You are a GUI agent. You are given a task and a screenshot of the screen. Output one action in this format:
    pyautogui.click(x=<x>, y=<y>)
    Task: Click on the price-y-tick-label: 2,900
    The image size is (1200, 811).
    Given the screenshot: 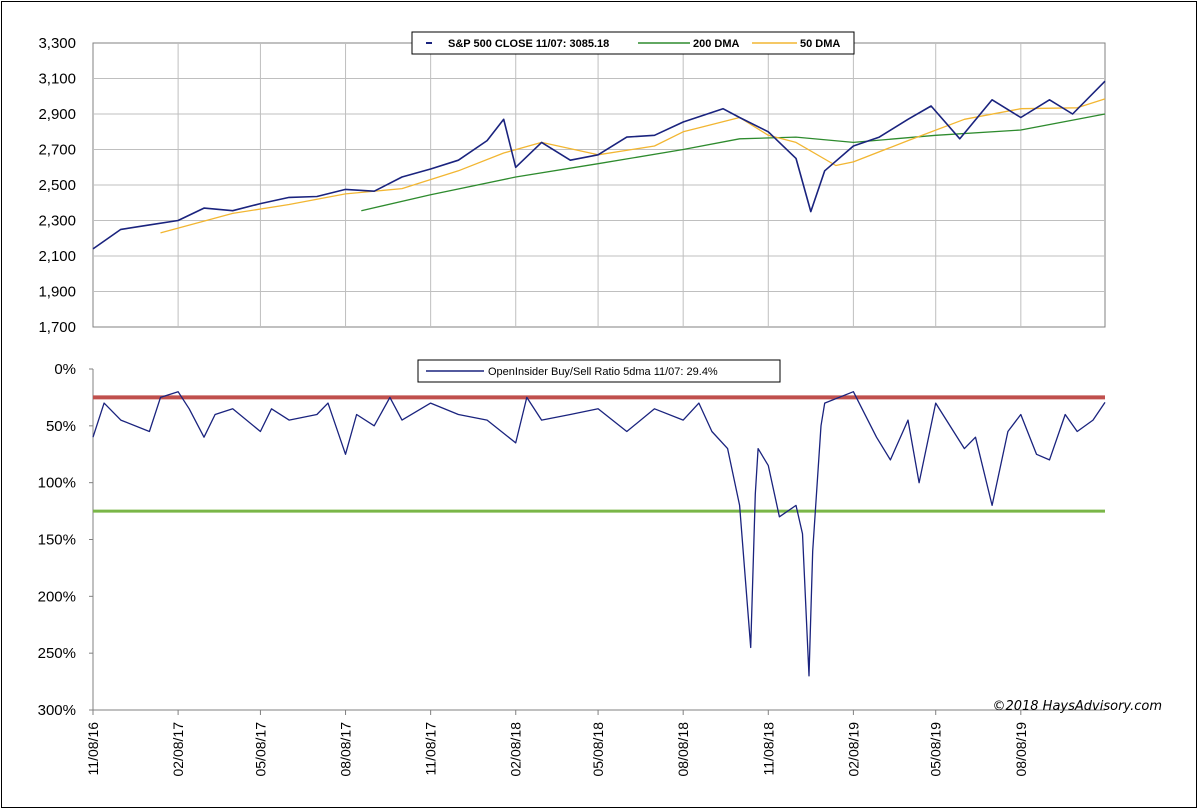 What is the action you would take?
    pyautogui.click(x=57, y=114)
    